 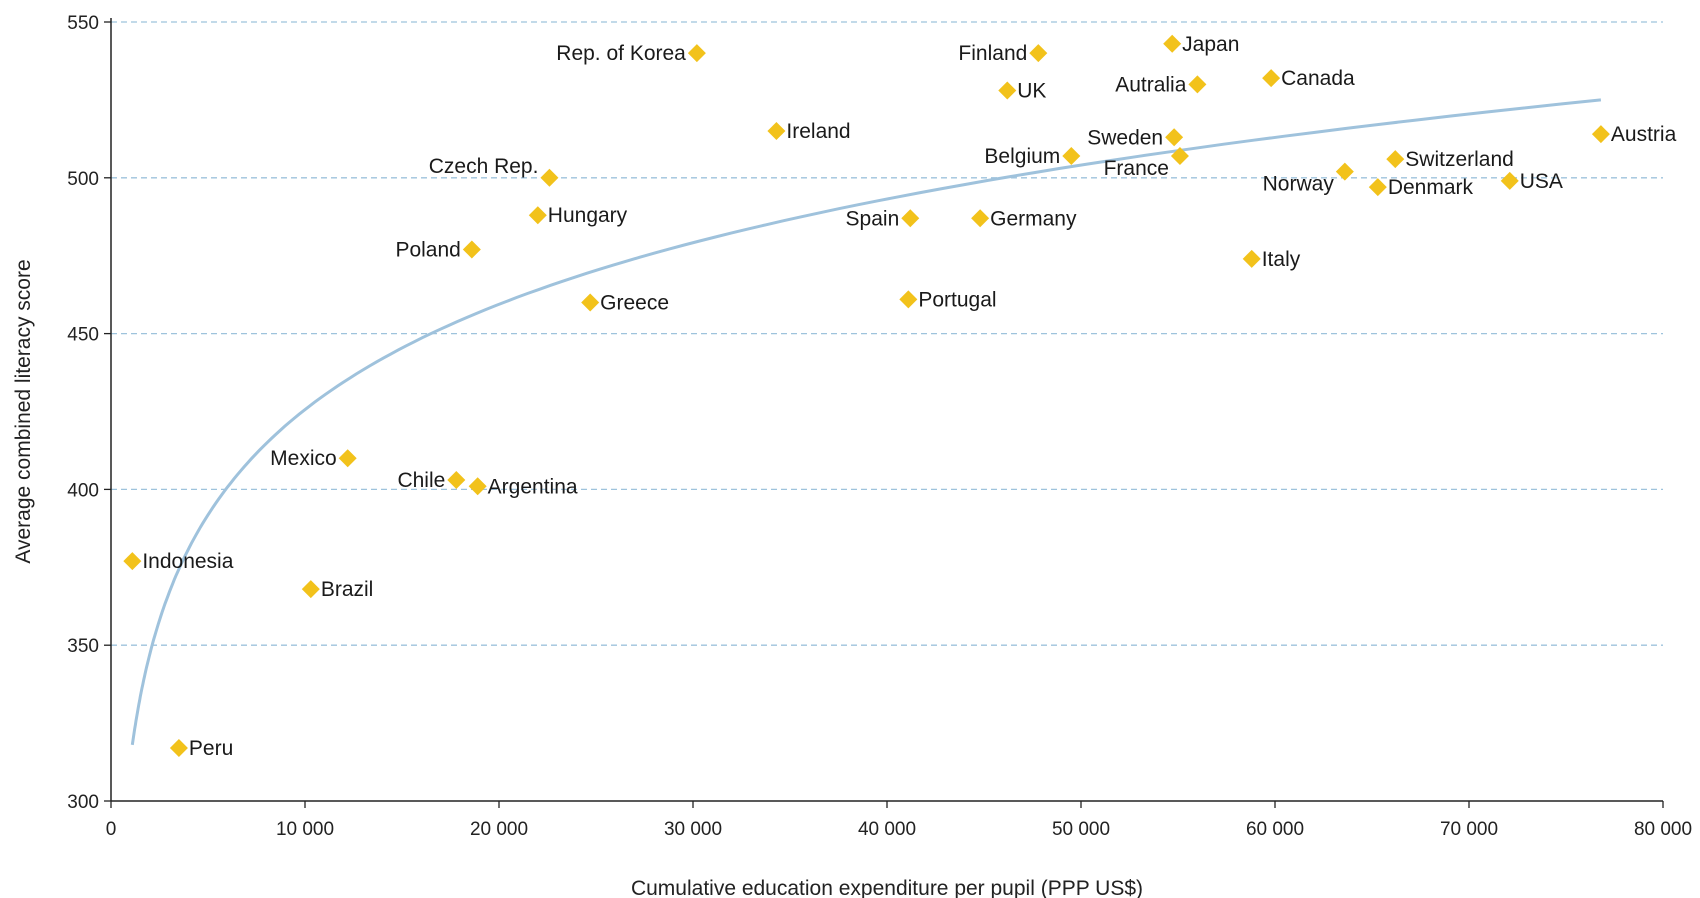 I want to click on point-label: Sweden, so click(x=1125, y=137).